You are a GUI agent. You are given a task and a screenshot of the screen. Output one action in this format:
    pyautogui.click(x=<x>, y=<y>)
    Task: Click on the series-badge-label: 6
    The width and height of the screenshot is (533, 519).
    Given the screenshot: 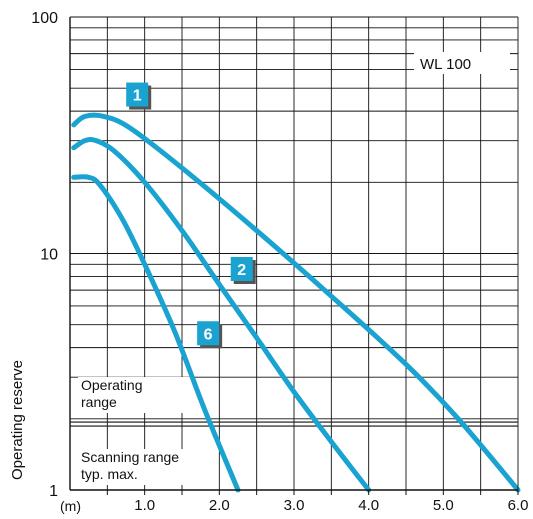 What is the action you would take?
    pyautogui.click(x=208, y=334)
    